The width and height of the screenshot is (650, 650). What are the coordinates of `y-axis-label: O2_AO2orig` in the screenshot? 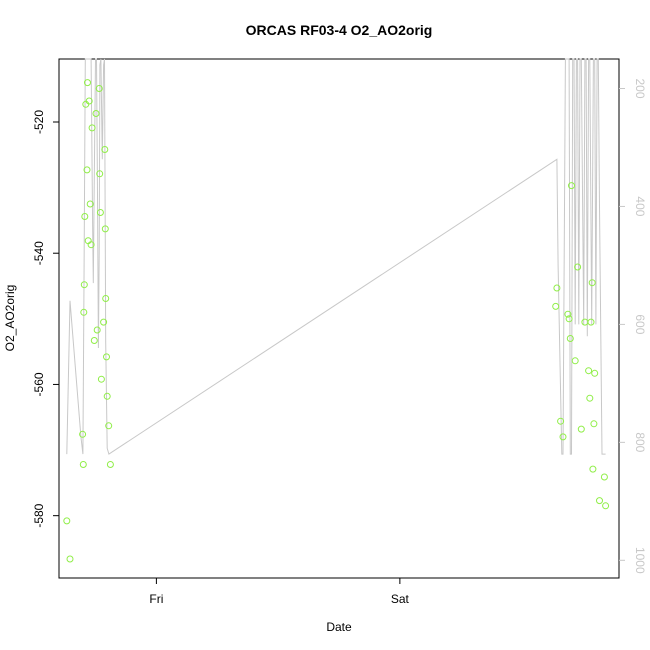 It's located at (10, 318).